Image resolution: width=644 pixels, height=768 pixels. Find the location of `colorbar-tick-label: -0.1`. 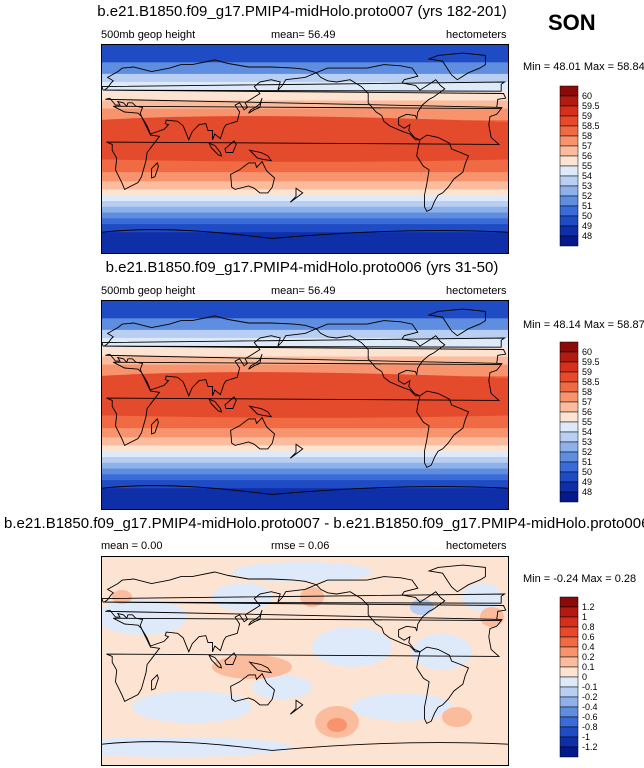

colorbar-tick-label: -0.1 is located at coordinates (590, 687).